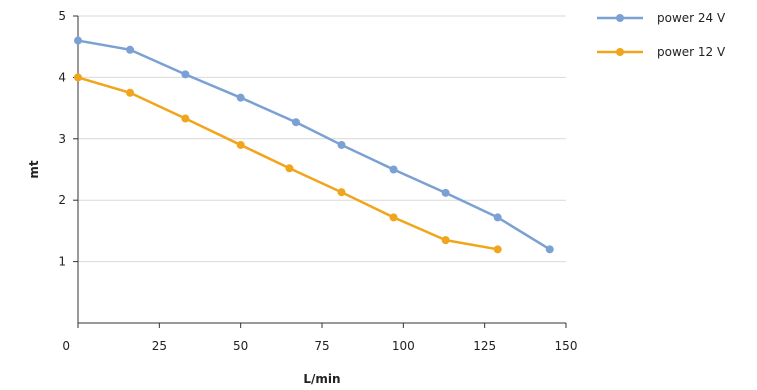 The image size is (757, 390). What do you see at coordinates (661, 35) in the screenshot?
I see `legend: power 24 V power 12 V` at bounding box center [661, 35].